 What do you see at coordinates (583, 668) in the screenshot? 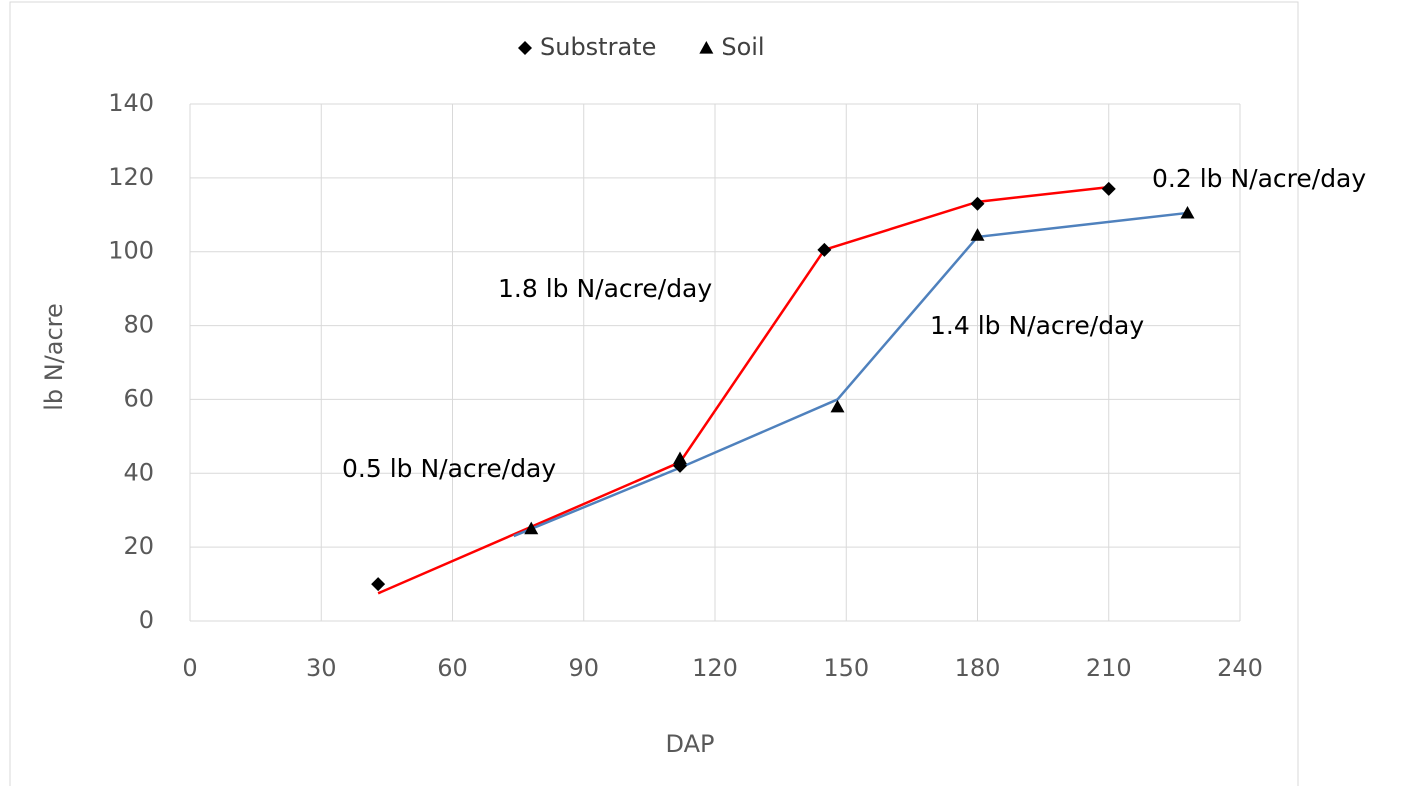
I see `x-tick-label: 90` at bounding box center [583, 668].